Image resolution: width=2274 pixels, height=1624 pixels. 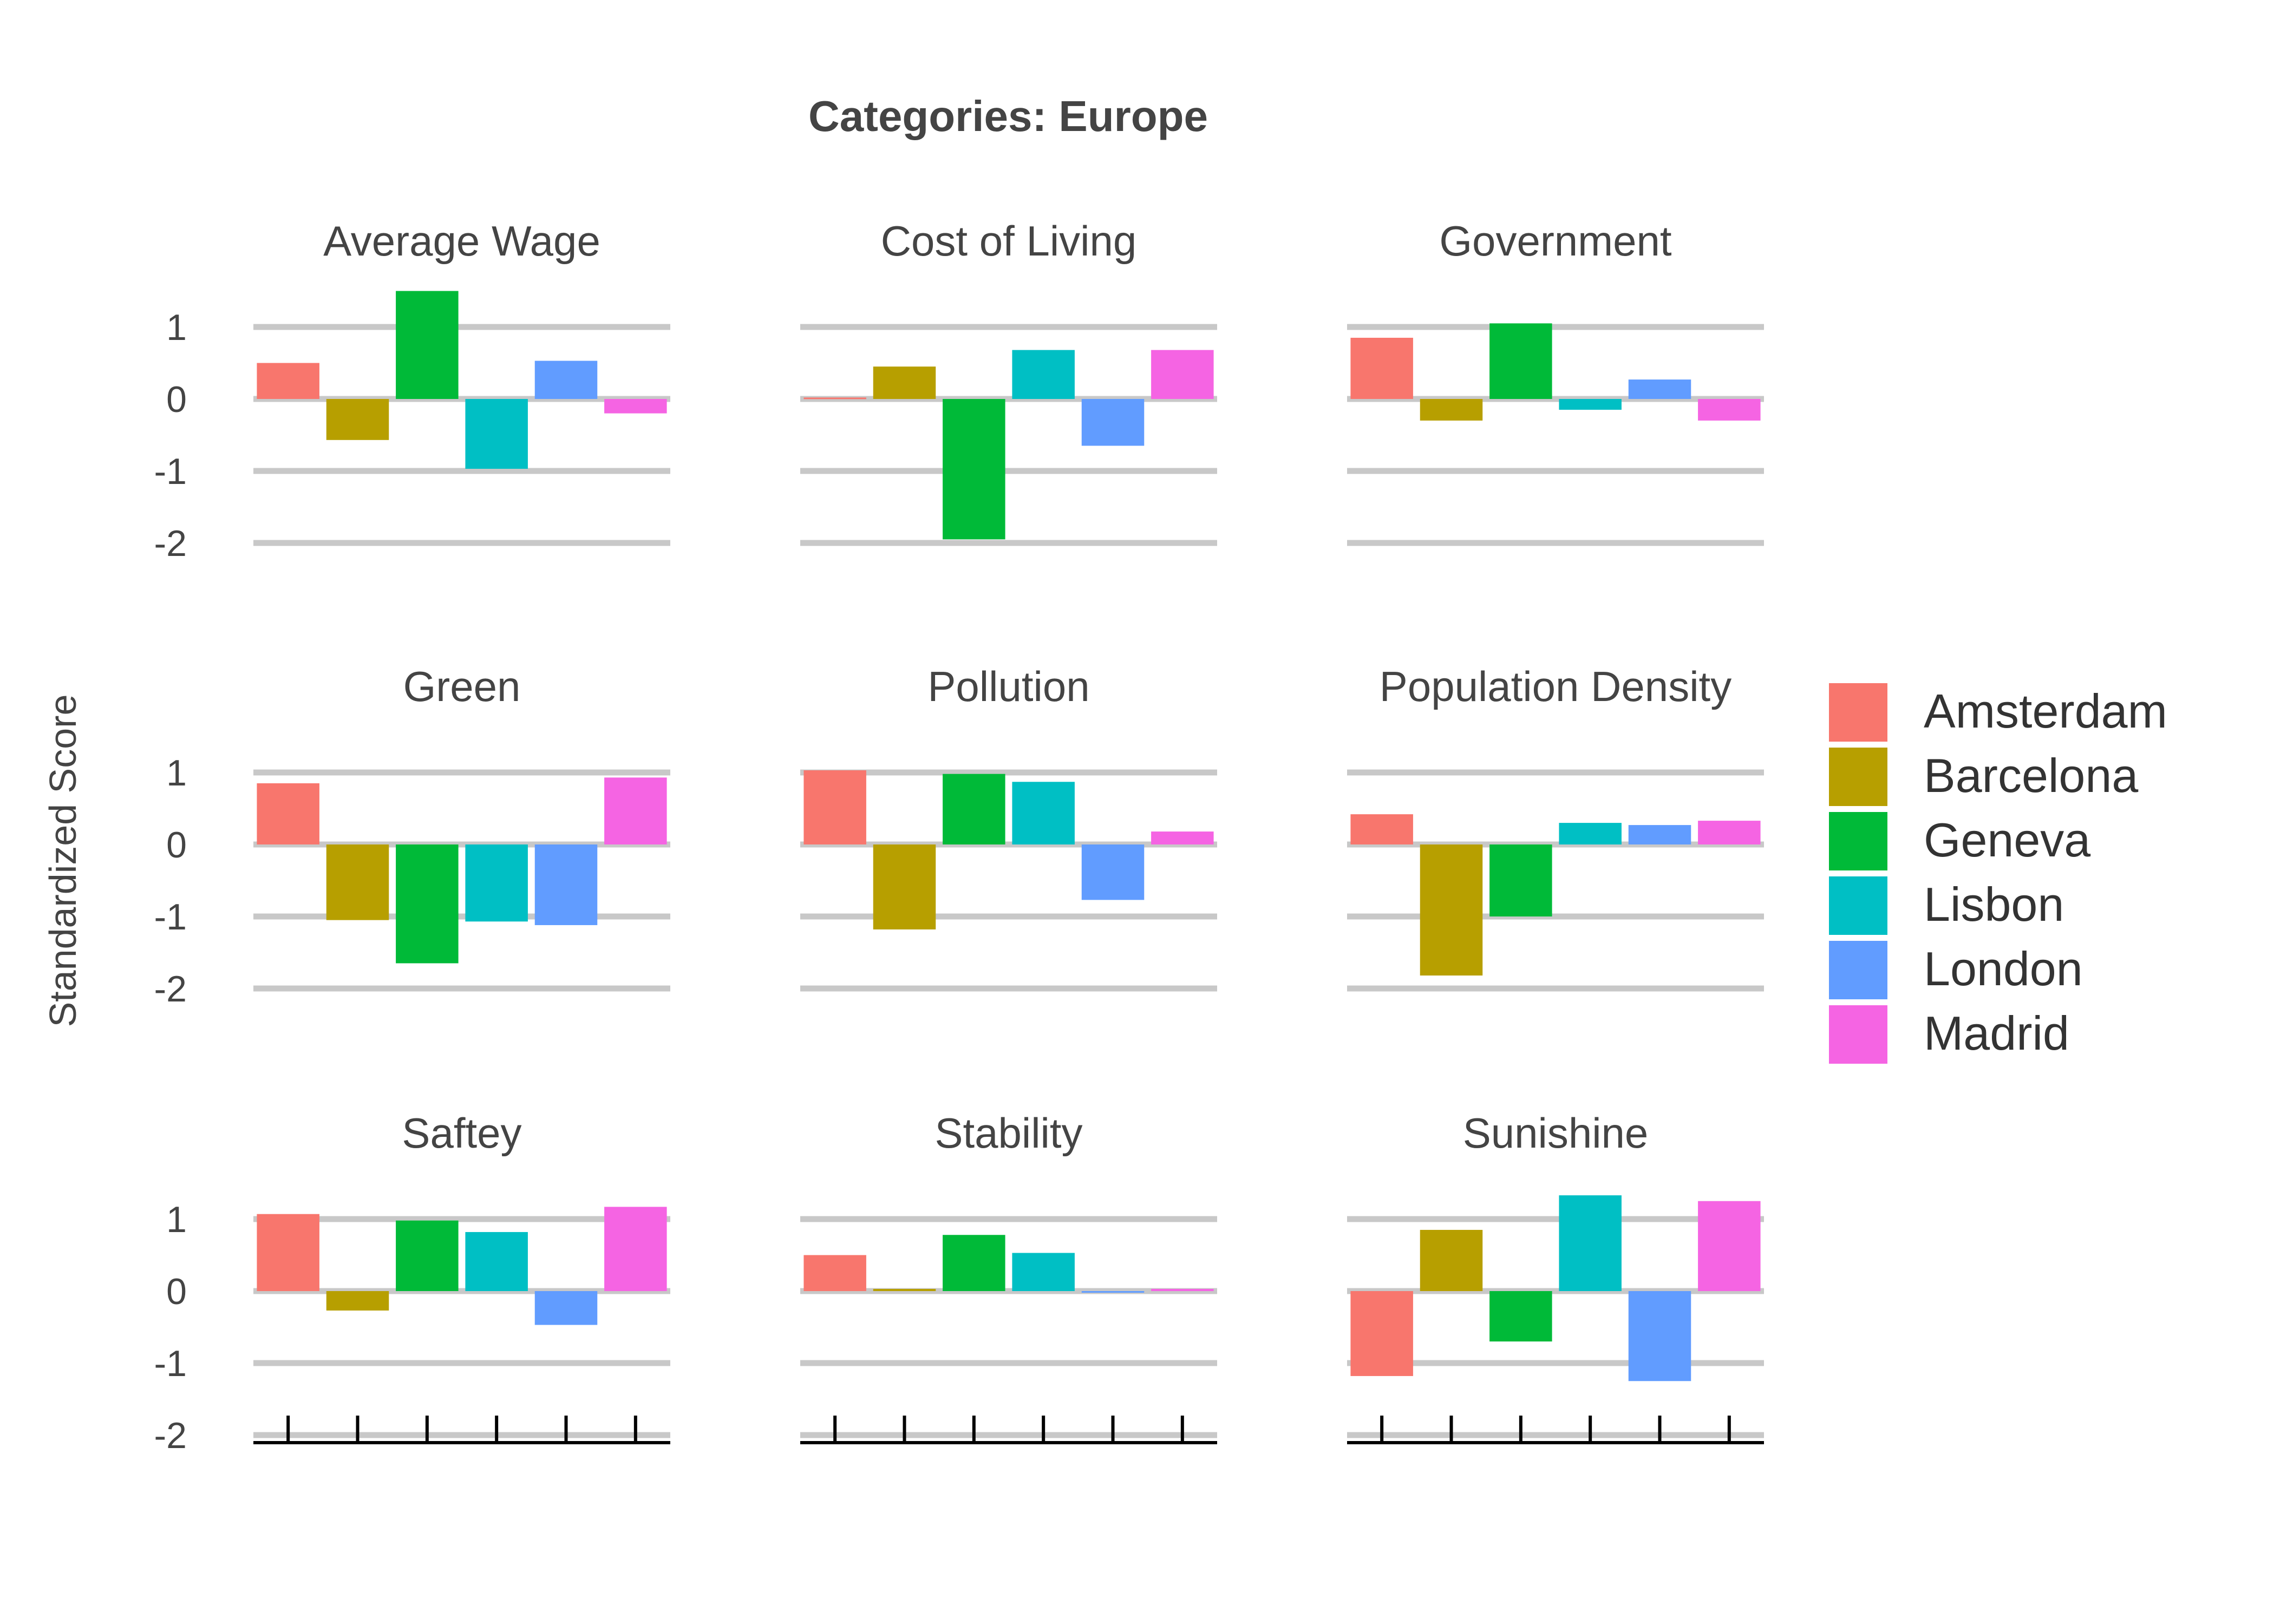 What do you see at coordinates (462, 241) in the screenshot?
I see `facet-title: Average Wage` at bounding box center [462, 241].